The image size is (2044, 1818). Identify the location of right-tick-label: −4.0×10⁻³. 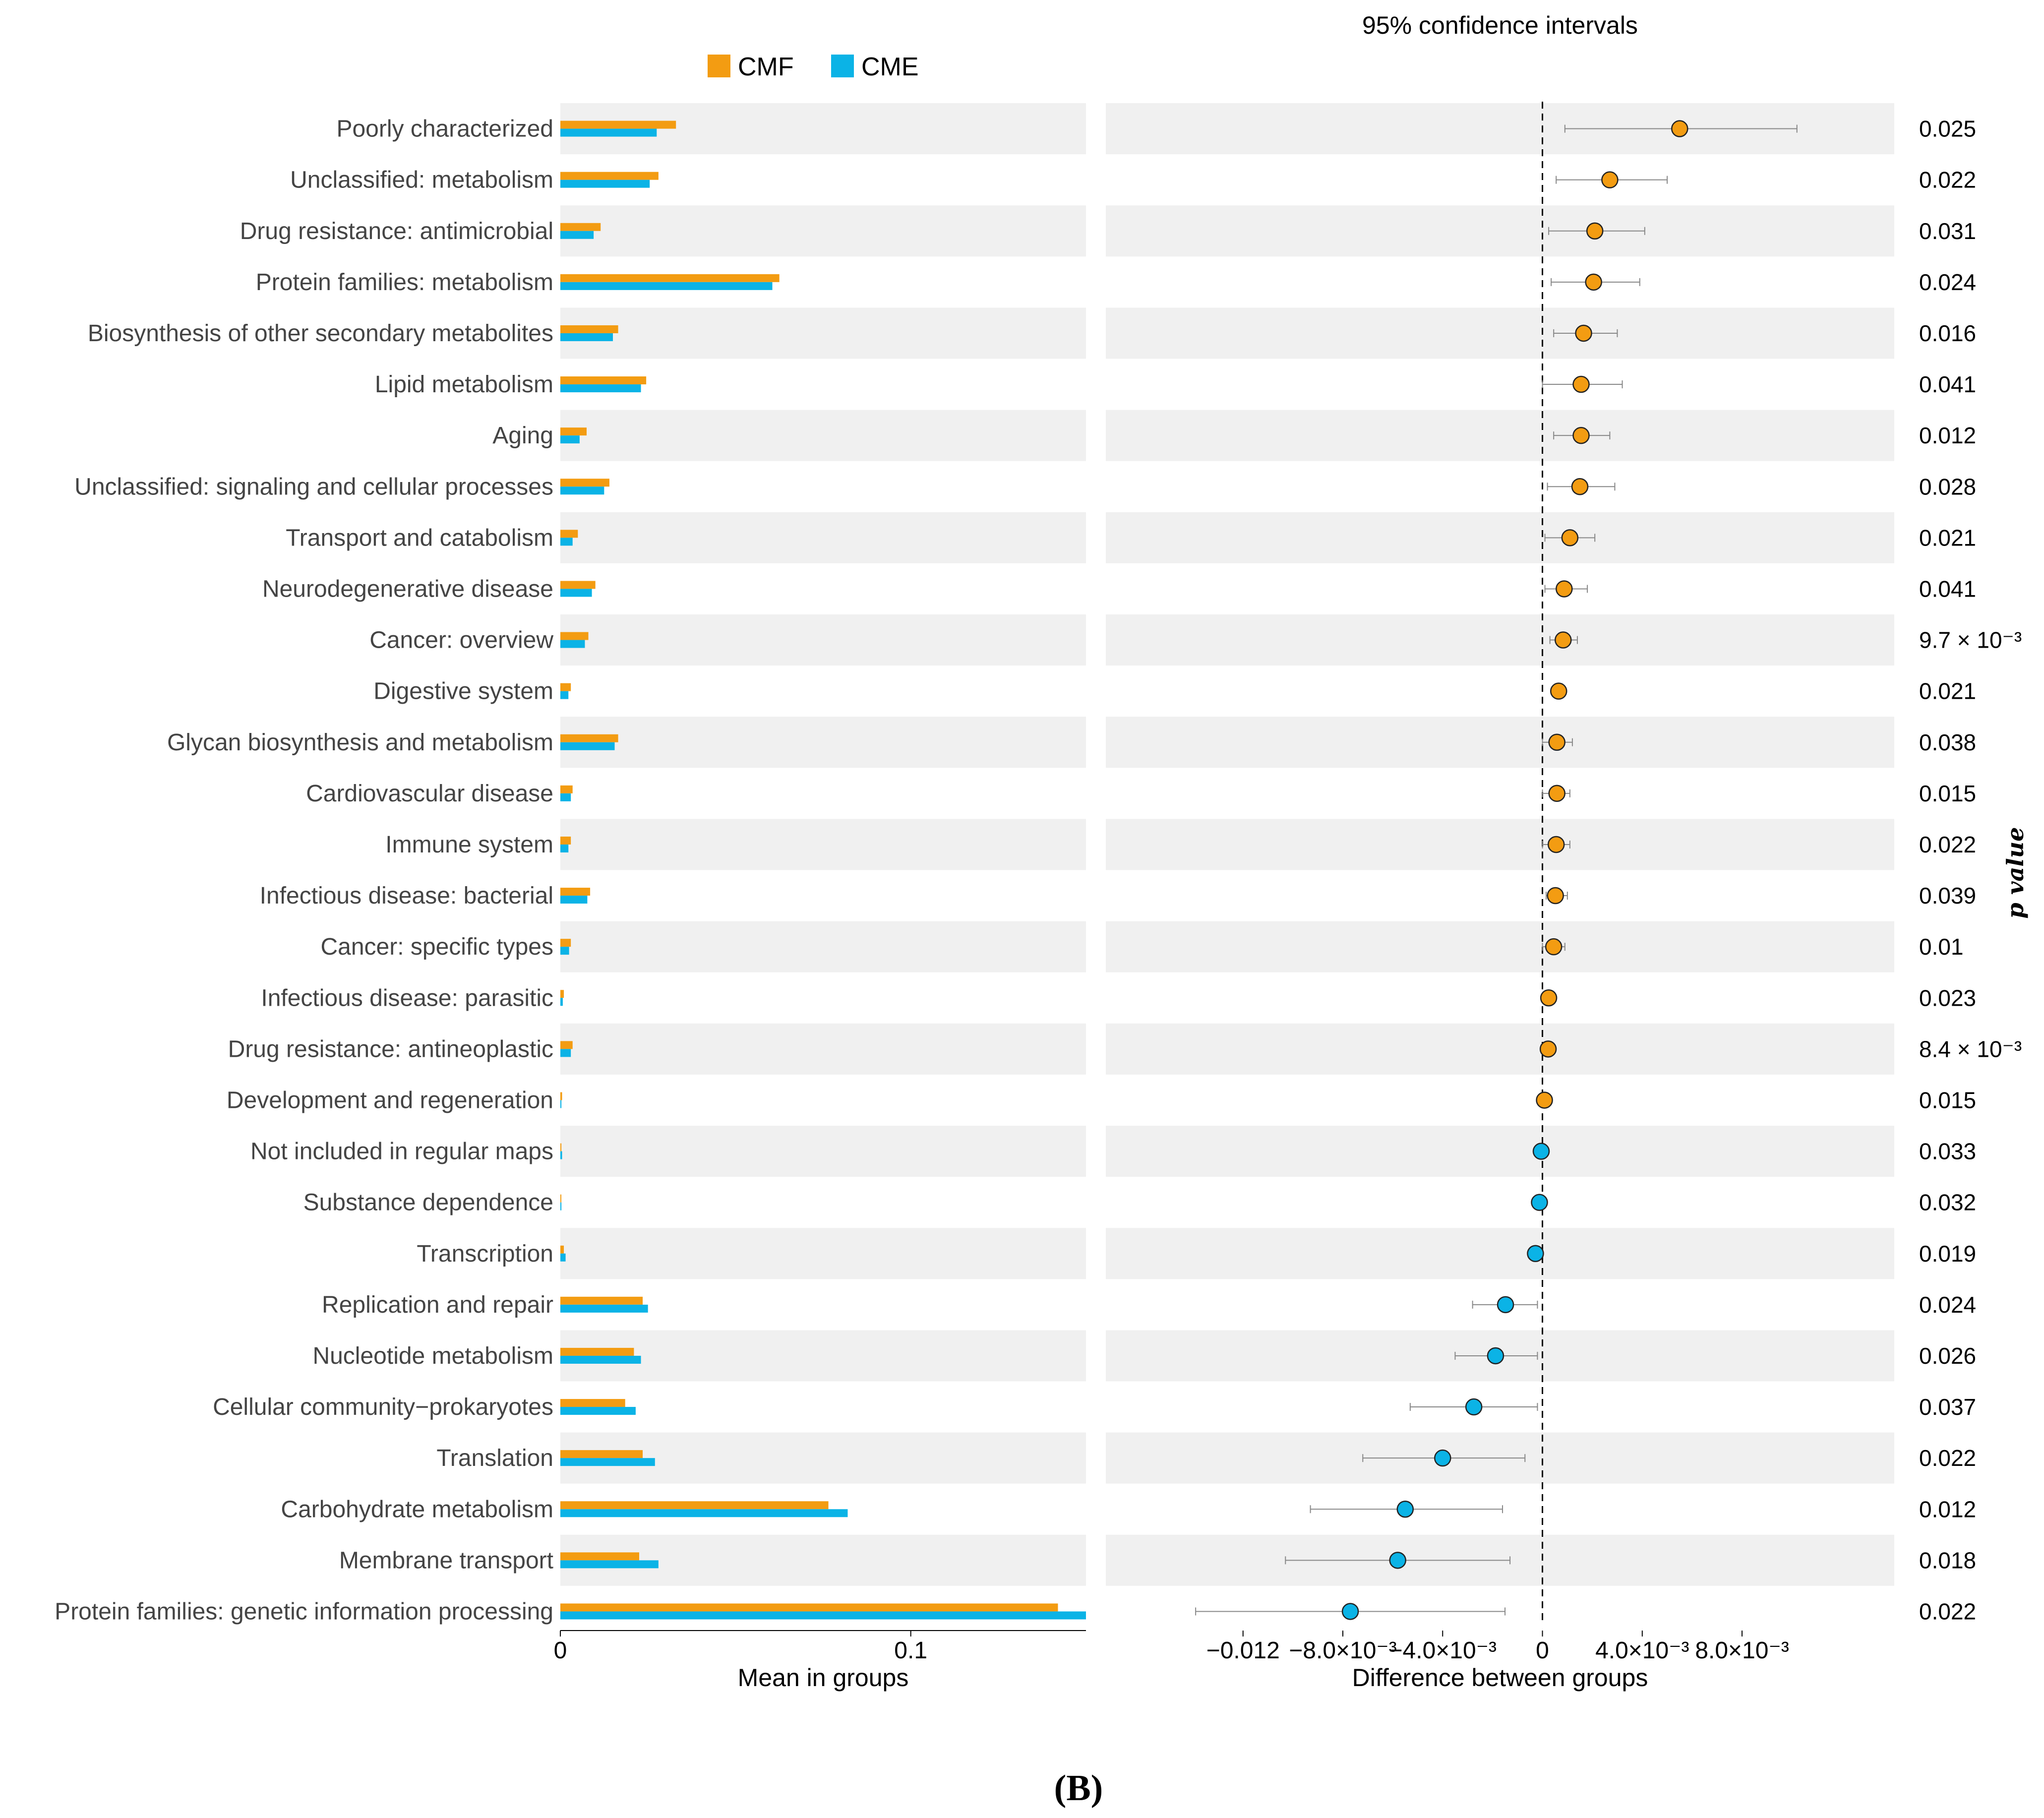
(1443, 1650).